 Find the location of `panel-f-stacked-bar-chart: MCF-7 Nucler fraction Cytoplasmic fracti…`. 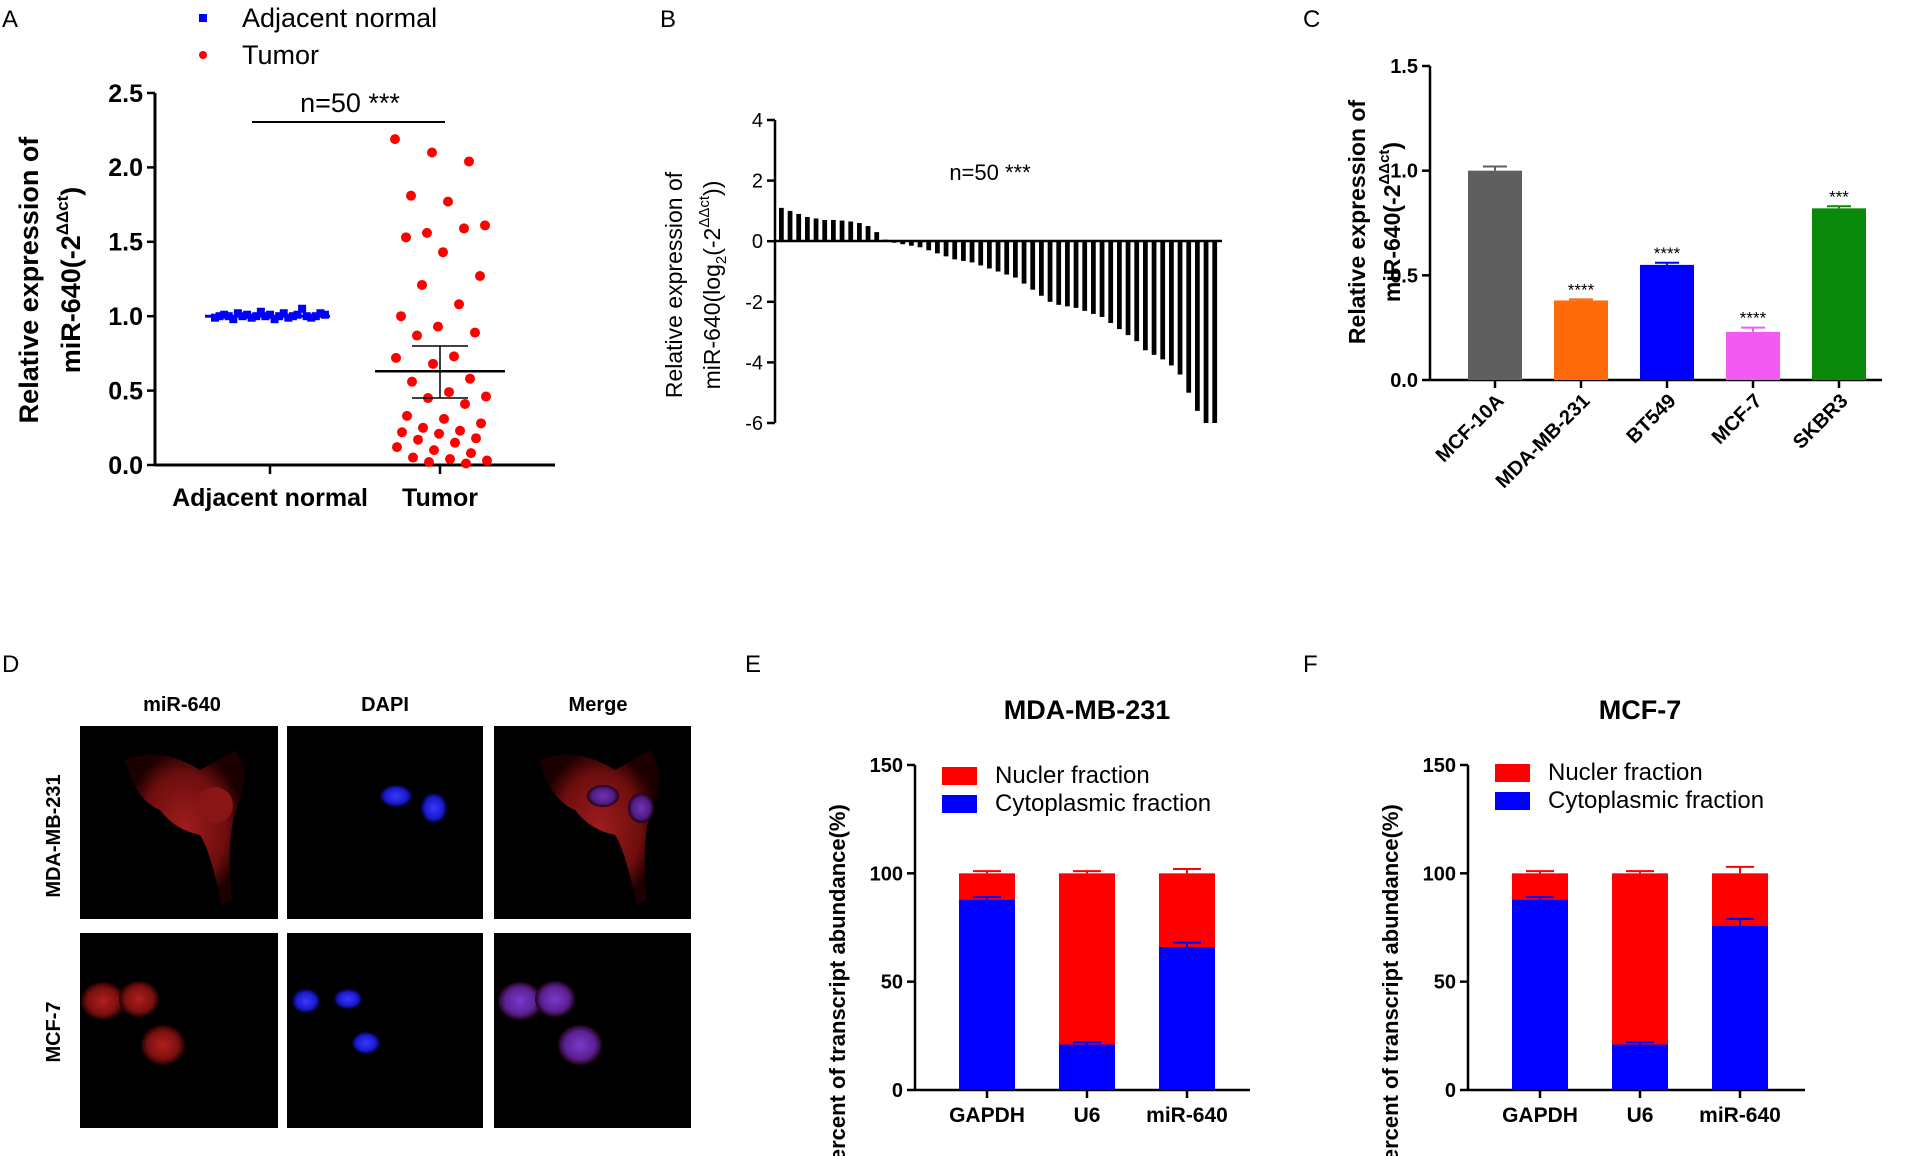

panel-f-stacked-bar-chart: MCF-7 Nucler fraction Cytoplasmic fracti… is located at coordinates (1591, 925).